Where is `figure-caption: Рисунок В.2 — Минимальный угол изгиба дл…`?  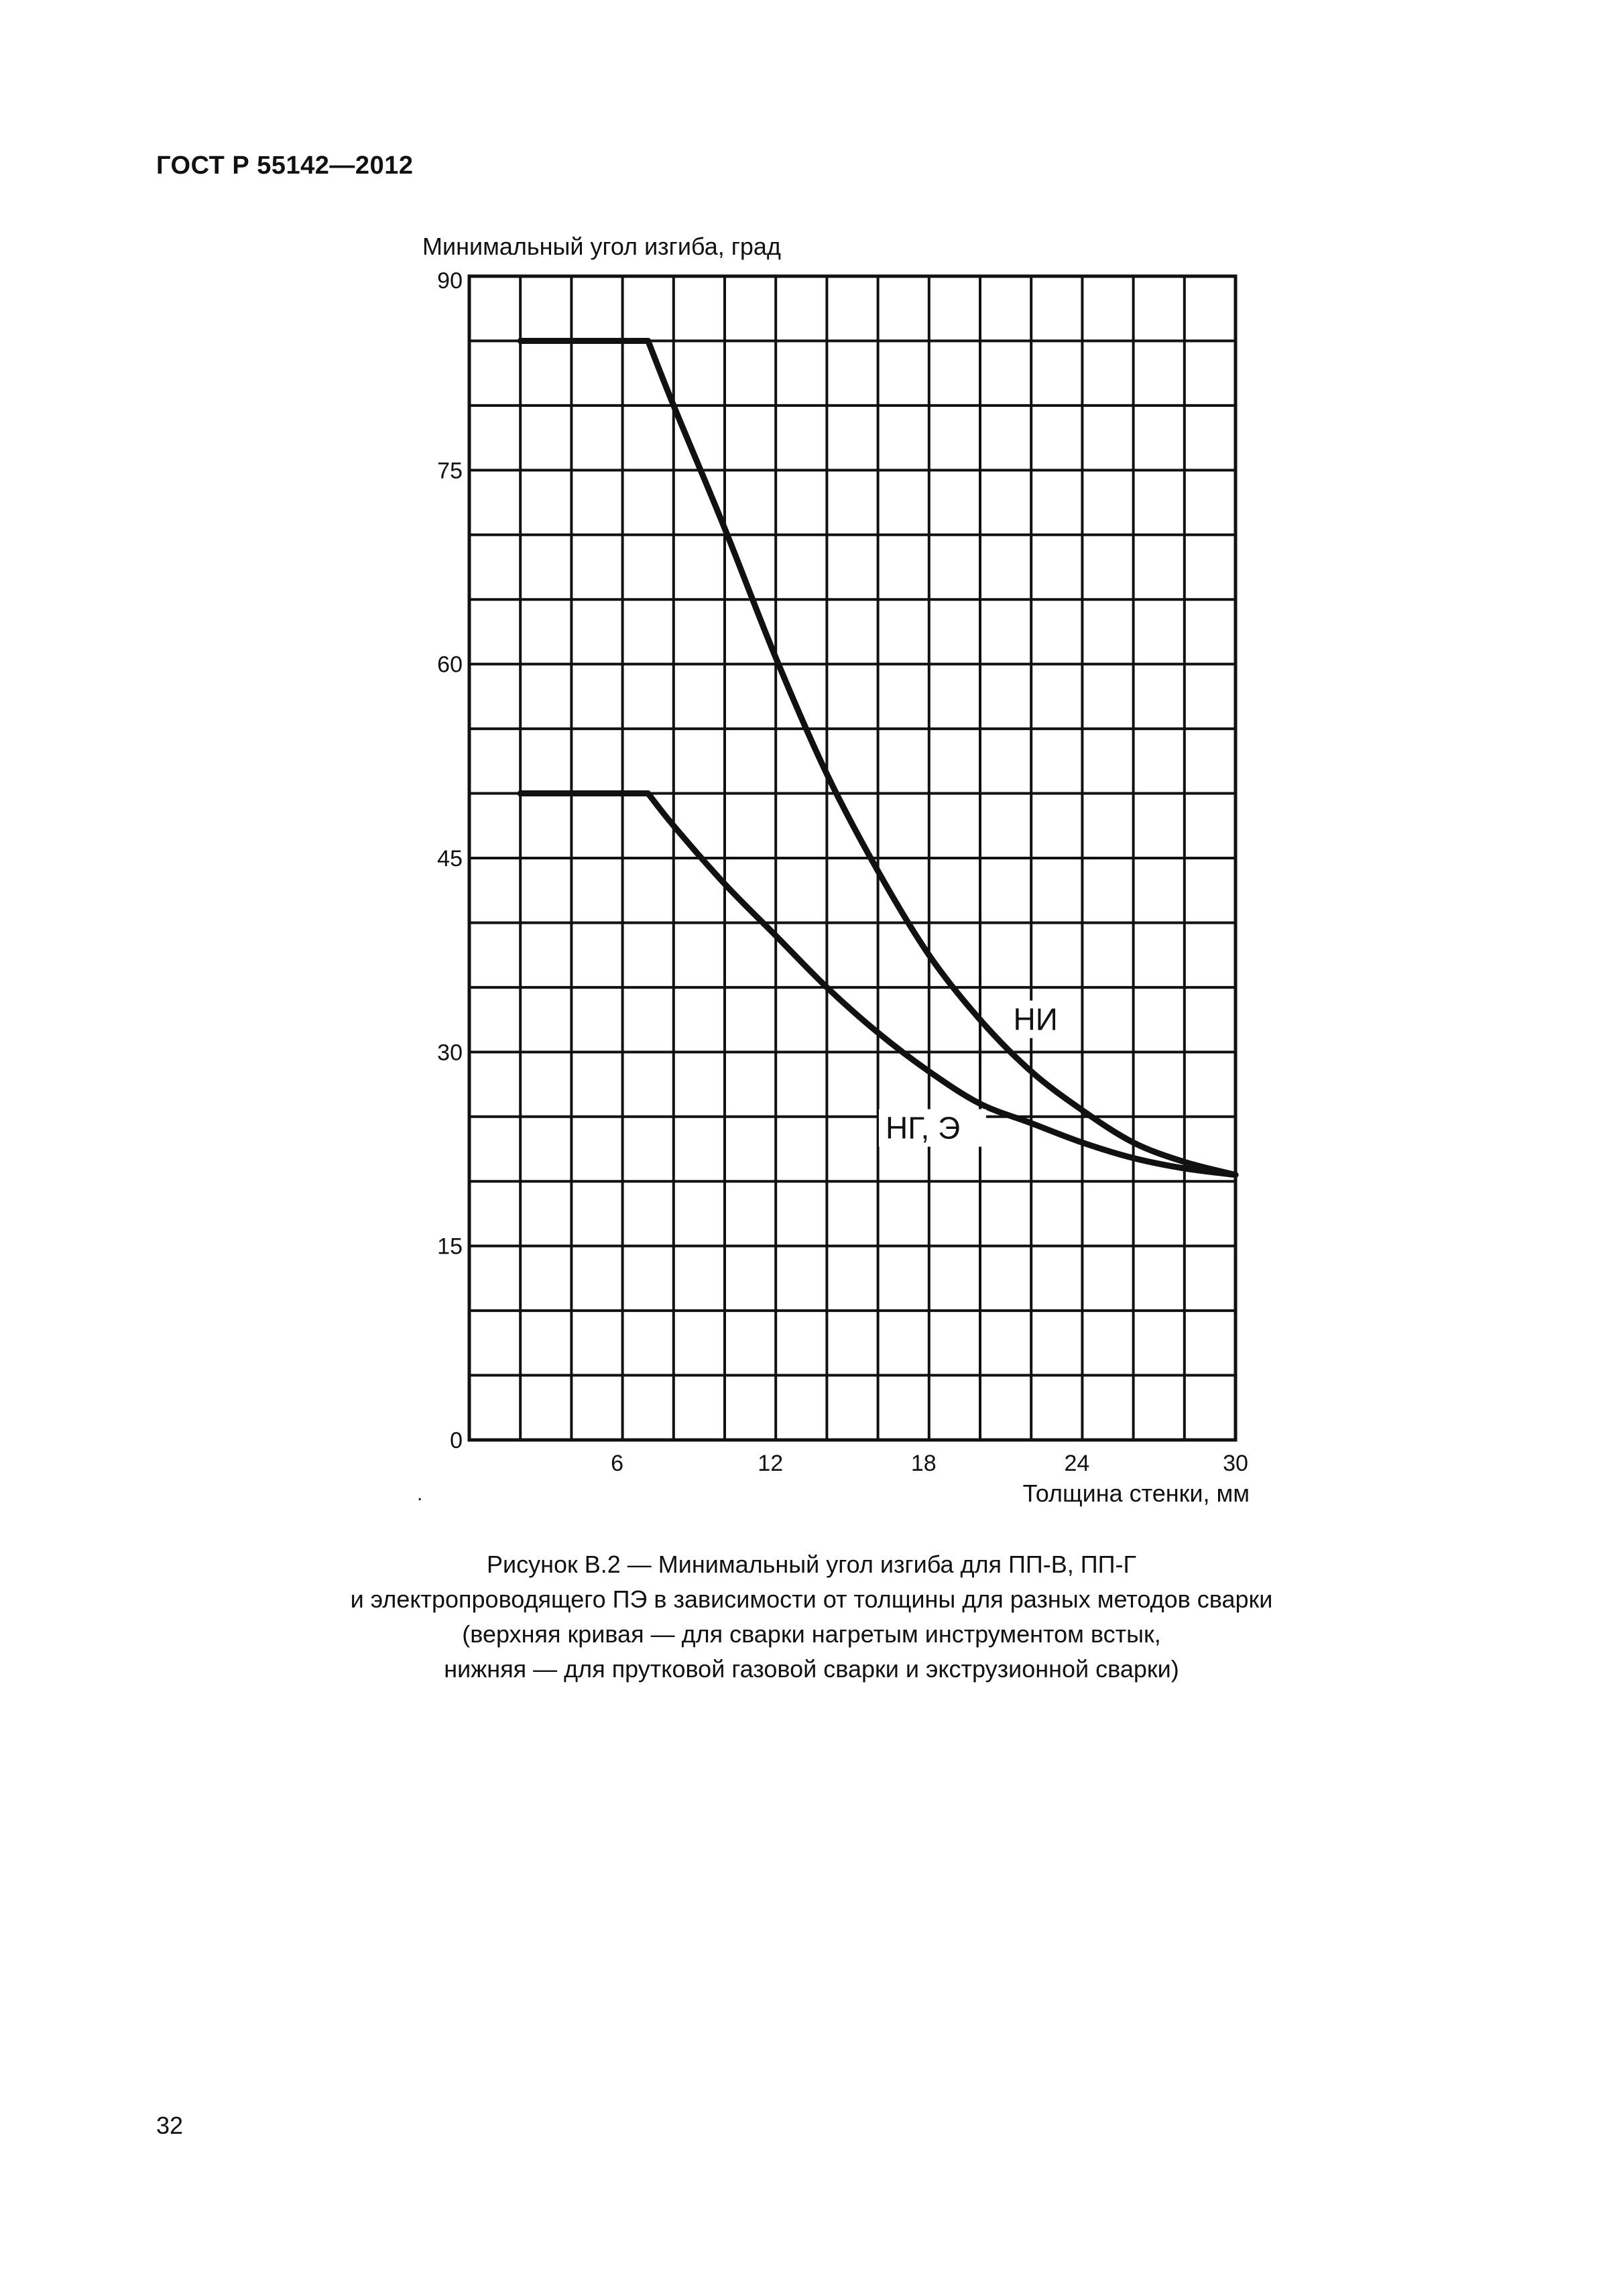
figure-caption: Рисунок В.2 — Минимальный угол изгиба дл… is located at coordinates (811, 1617).